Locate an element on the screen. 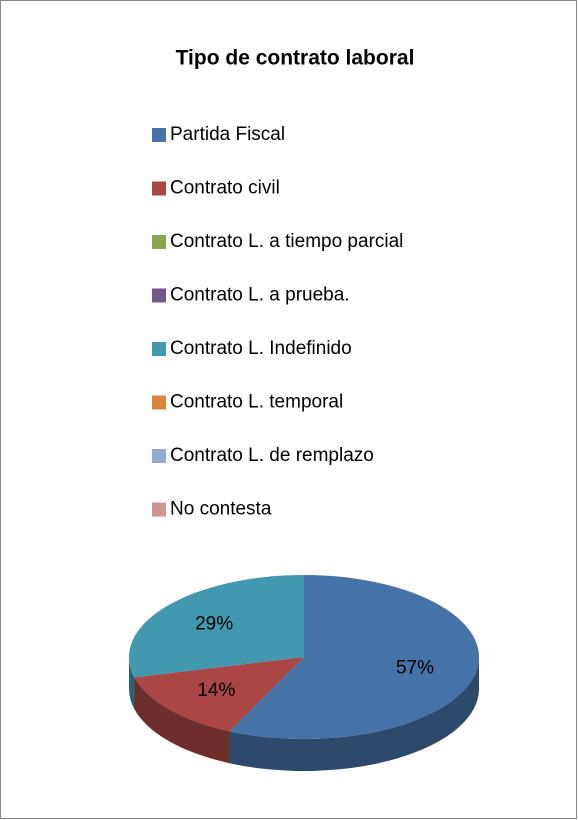 The width and height of the screenshot is (578, 820). legend-label: Contrato L. temporal is located at coordinates (256, 402).